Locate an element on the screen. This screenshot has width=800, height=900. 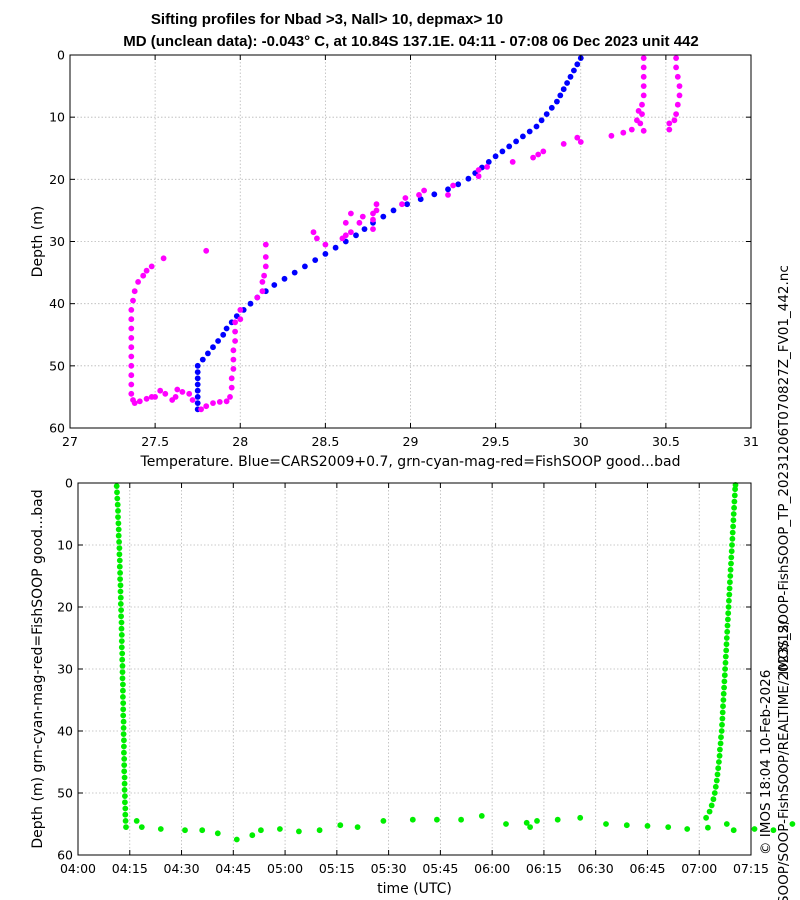
temp-y-tick-label: 40 is located at coordinates (57, 303).